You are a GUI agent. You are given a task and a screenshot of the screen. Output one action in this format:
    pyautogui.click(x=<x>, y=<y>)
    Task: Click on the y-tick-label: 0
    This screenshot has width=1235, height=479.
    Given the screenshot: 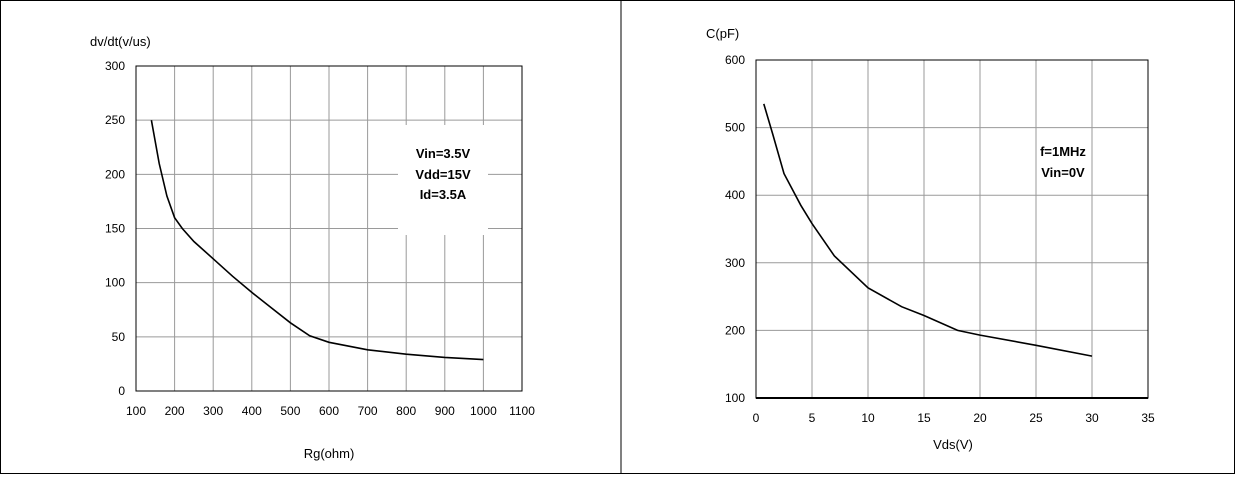 What is the action you would take?
    pyautogui.click(x=121, y=391)
    